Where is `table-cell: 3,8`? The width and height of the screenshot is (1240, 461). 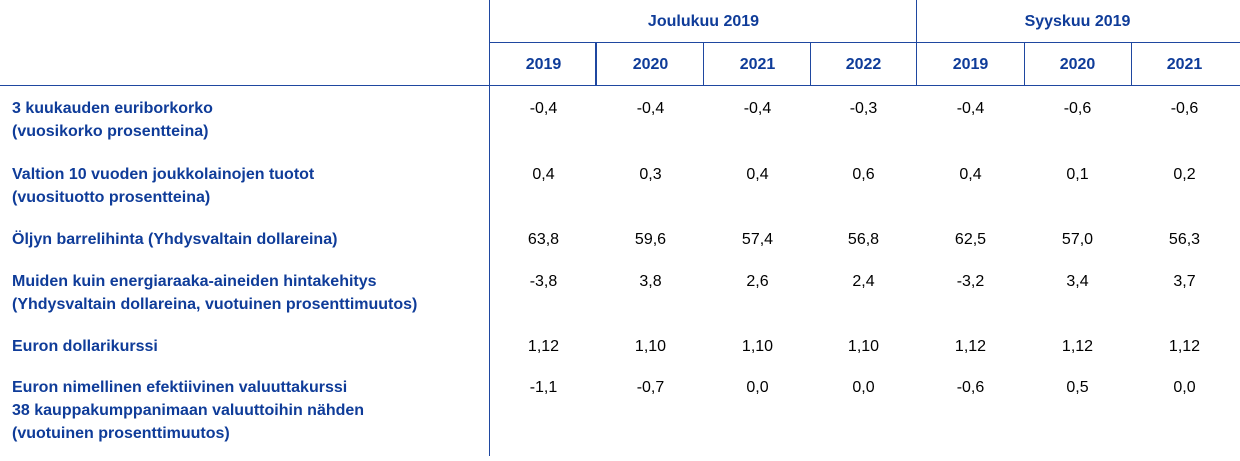
table-cell: 3,8 is located at coordinates (650, 281).